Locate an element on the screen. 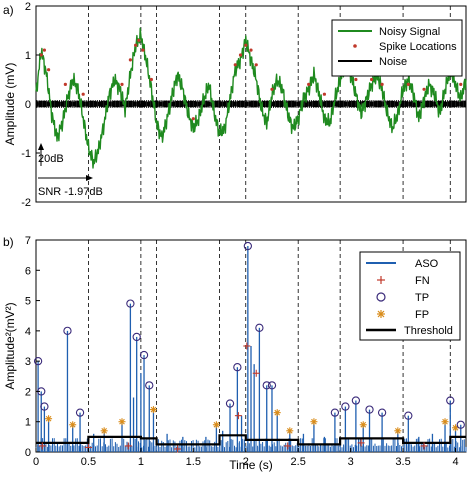  x-tick-label: 3 is located at coordinates (351, 462).